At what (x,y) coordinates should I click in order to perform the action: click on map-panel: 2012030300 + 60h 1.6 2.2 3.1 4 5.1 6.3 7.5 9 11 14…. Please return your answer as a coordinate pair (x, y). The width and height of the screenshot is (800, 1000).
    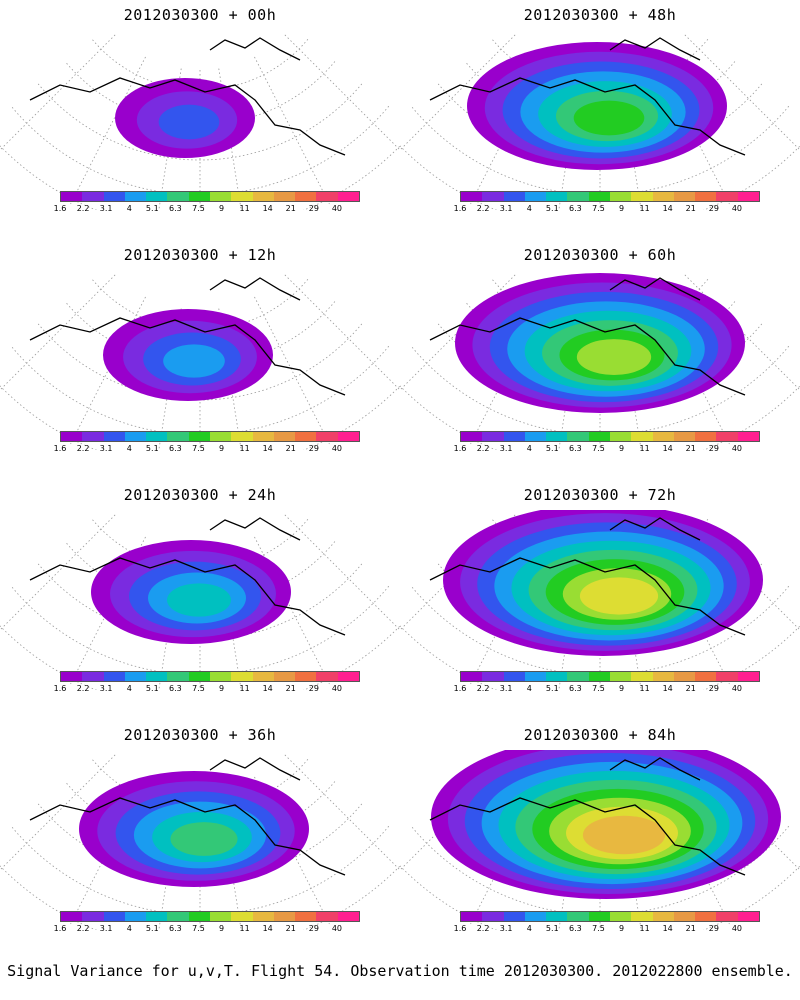
    Looking at the image, I should click on (600, 360).